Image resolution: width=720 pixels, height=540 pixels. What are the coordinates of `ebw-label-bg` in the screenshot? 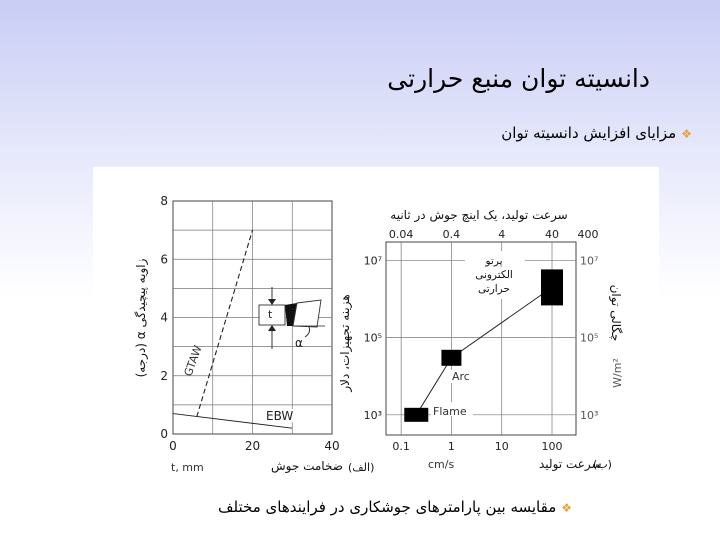 It's located at (281, 415).